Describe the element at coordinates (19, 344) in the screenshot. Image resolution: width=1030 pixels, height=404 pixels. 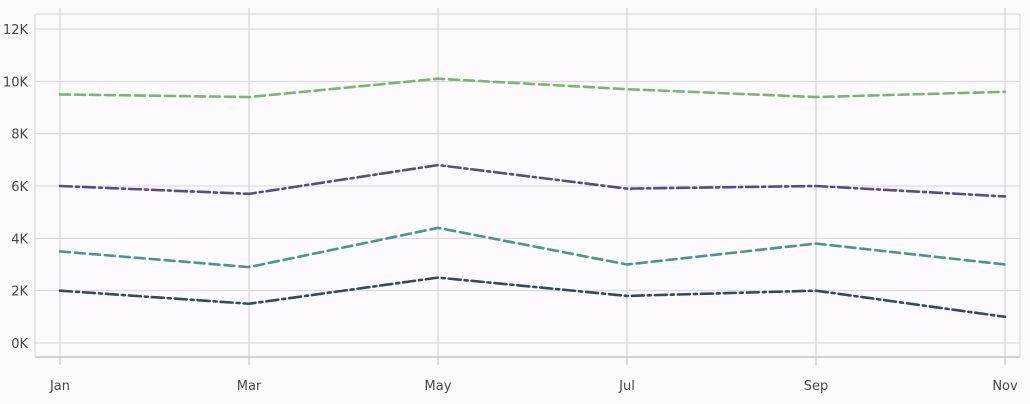
I see `y-tick-label: 0K` at that location.